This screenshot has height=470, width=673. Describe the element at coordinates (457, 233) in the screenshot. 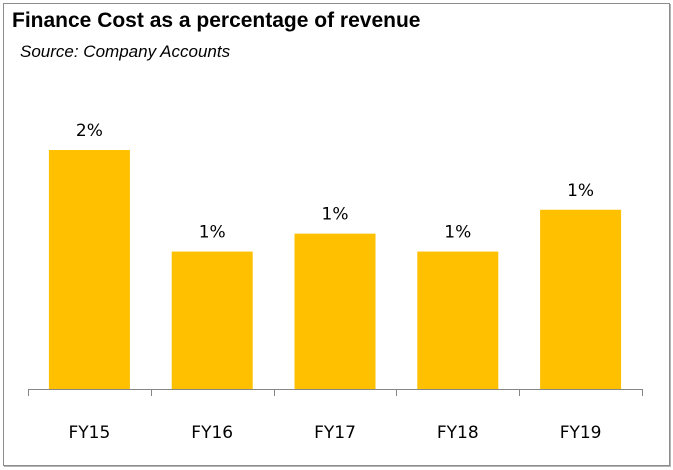

I see `data-label-fy18: 1%` at that location.